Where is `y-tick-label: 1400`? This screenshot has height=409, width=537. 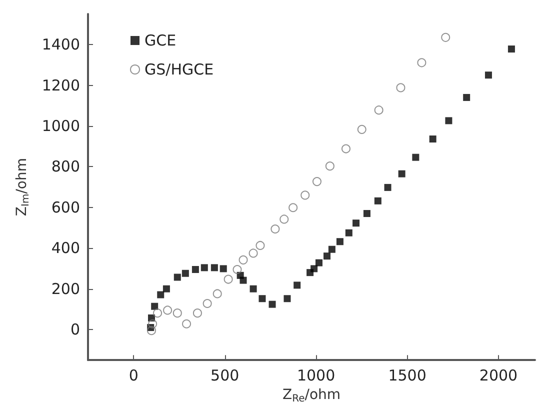 y-tick-label: 1400 is located at coordinates (61, 45).